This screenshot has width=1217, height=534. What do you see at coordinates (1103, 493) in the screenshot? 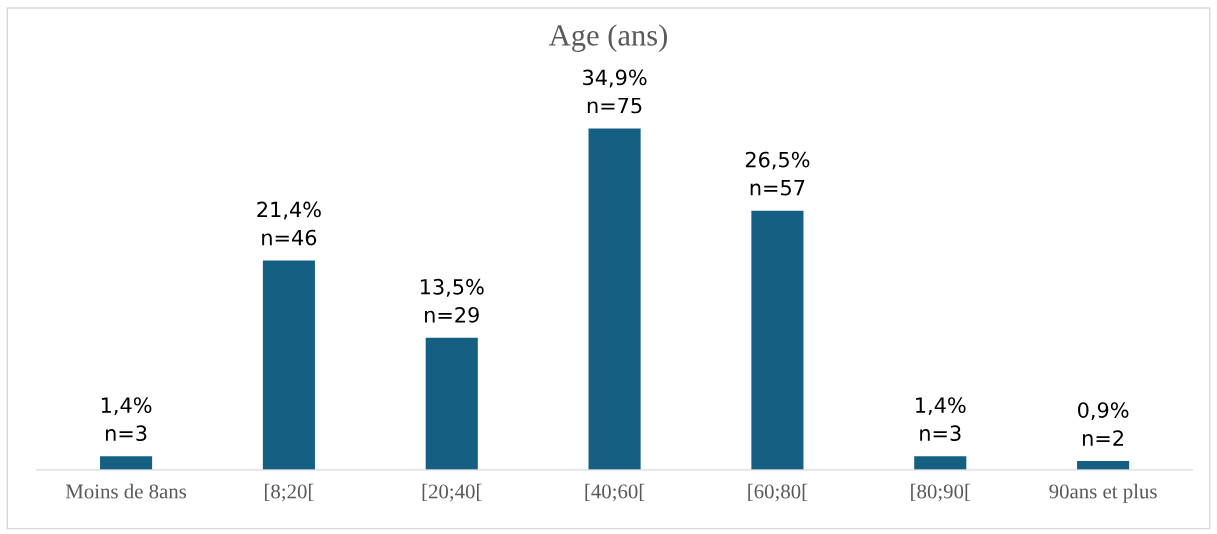
I see `x-tick-label: 90ans et plus` at bounding box center [1103, 493].